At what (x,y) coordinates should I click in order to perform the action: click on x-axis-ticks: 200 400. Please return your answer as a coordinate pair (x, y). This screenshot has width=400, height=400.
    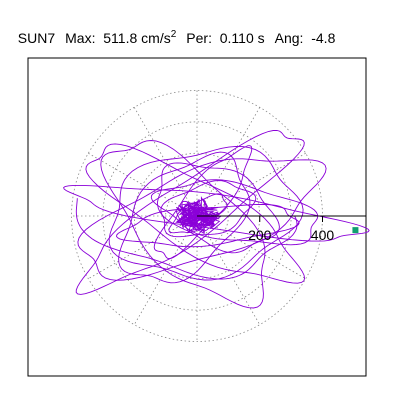
    Looking at the image, I should click on (291, 229).